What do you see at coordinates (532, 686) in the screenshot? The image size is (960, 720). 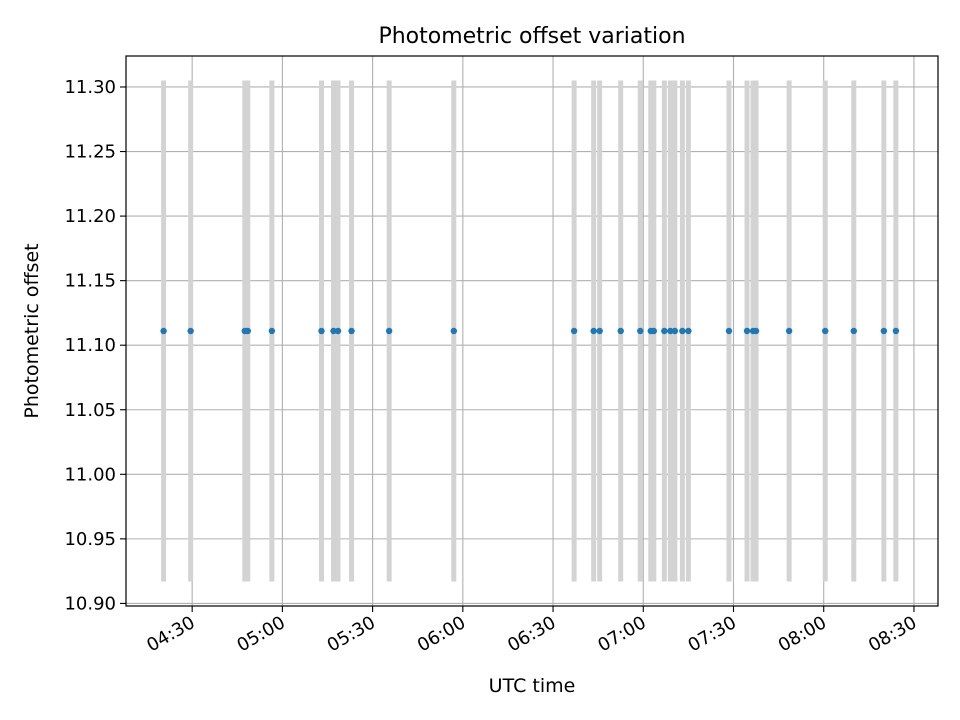 I see `x-axis-title: UTC time` at bounding box center [532, 686].